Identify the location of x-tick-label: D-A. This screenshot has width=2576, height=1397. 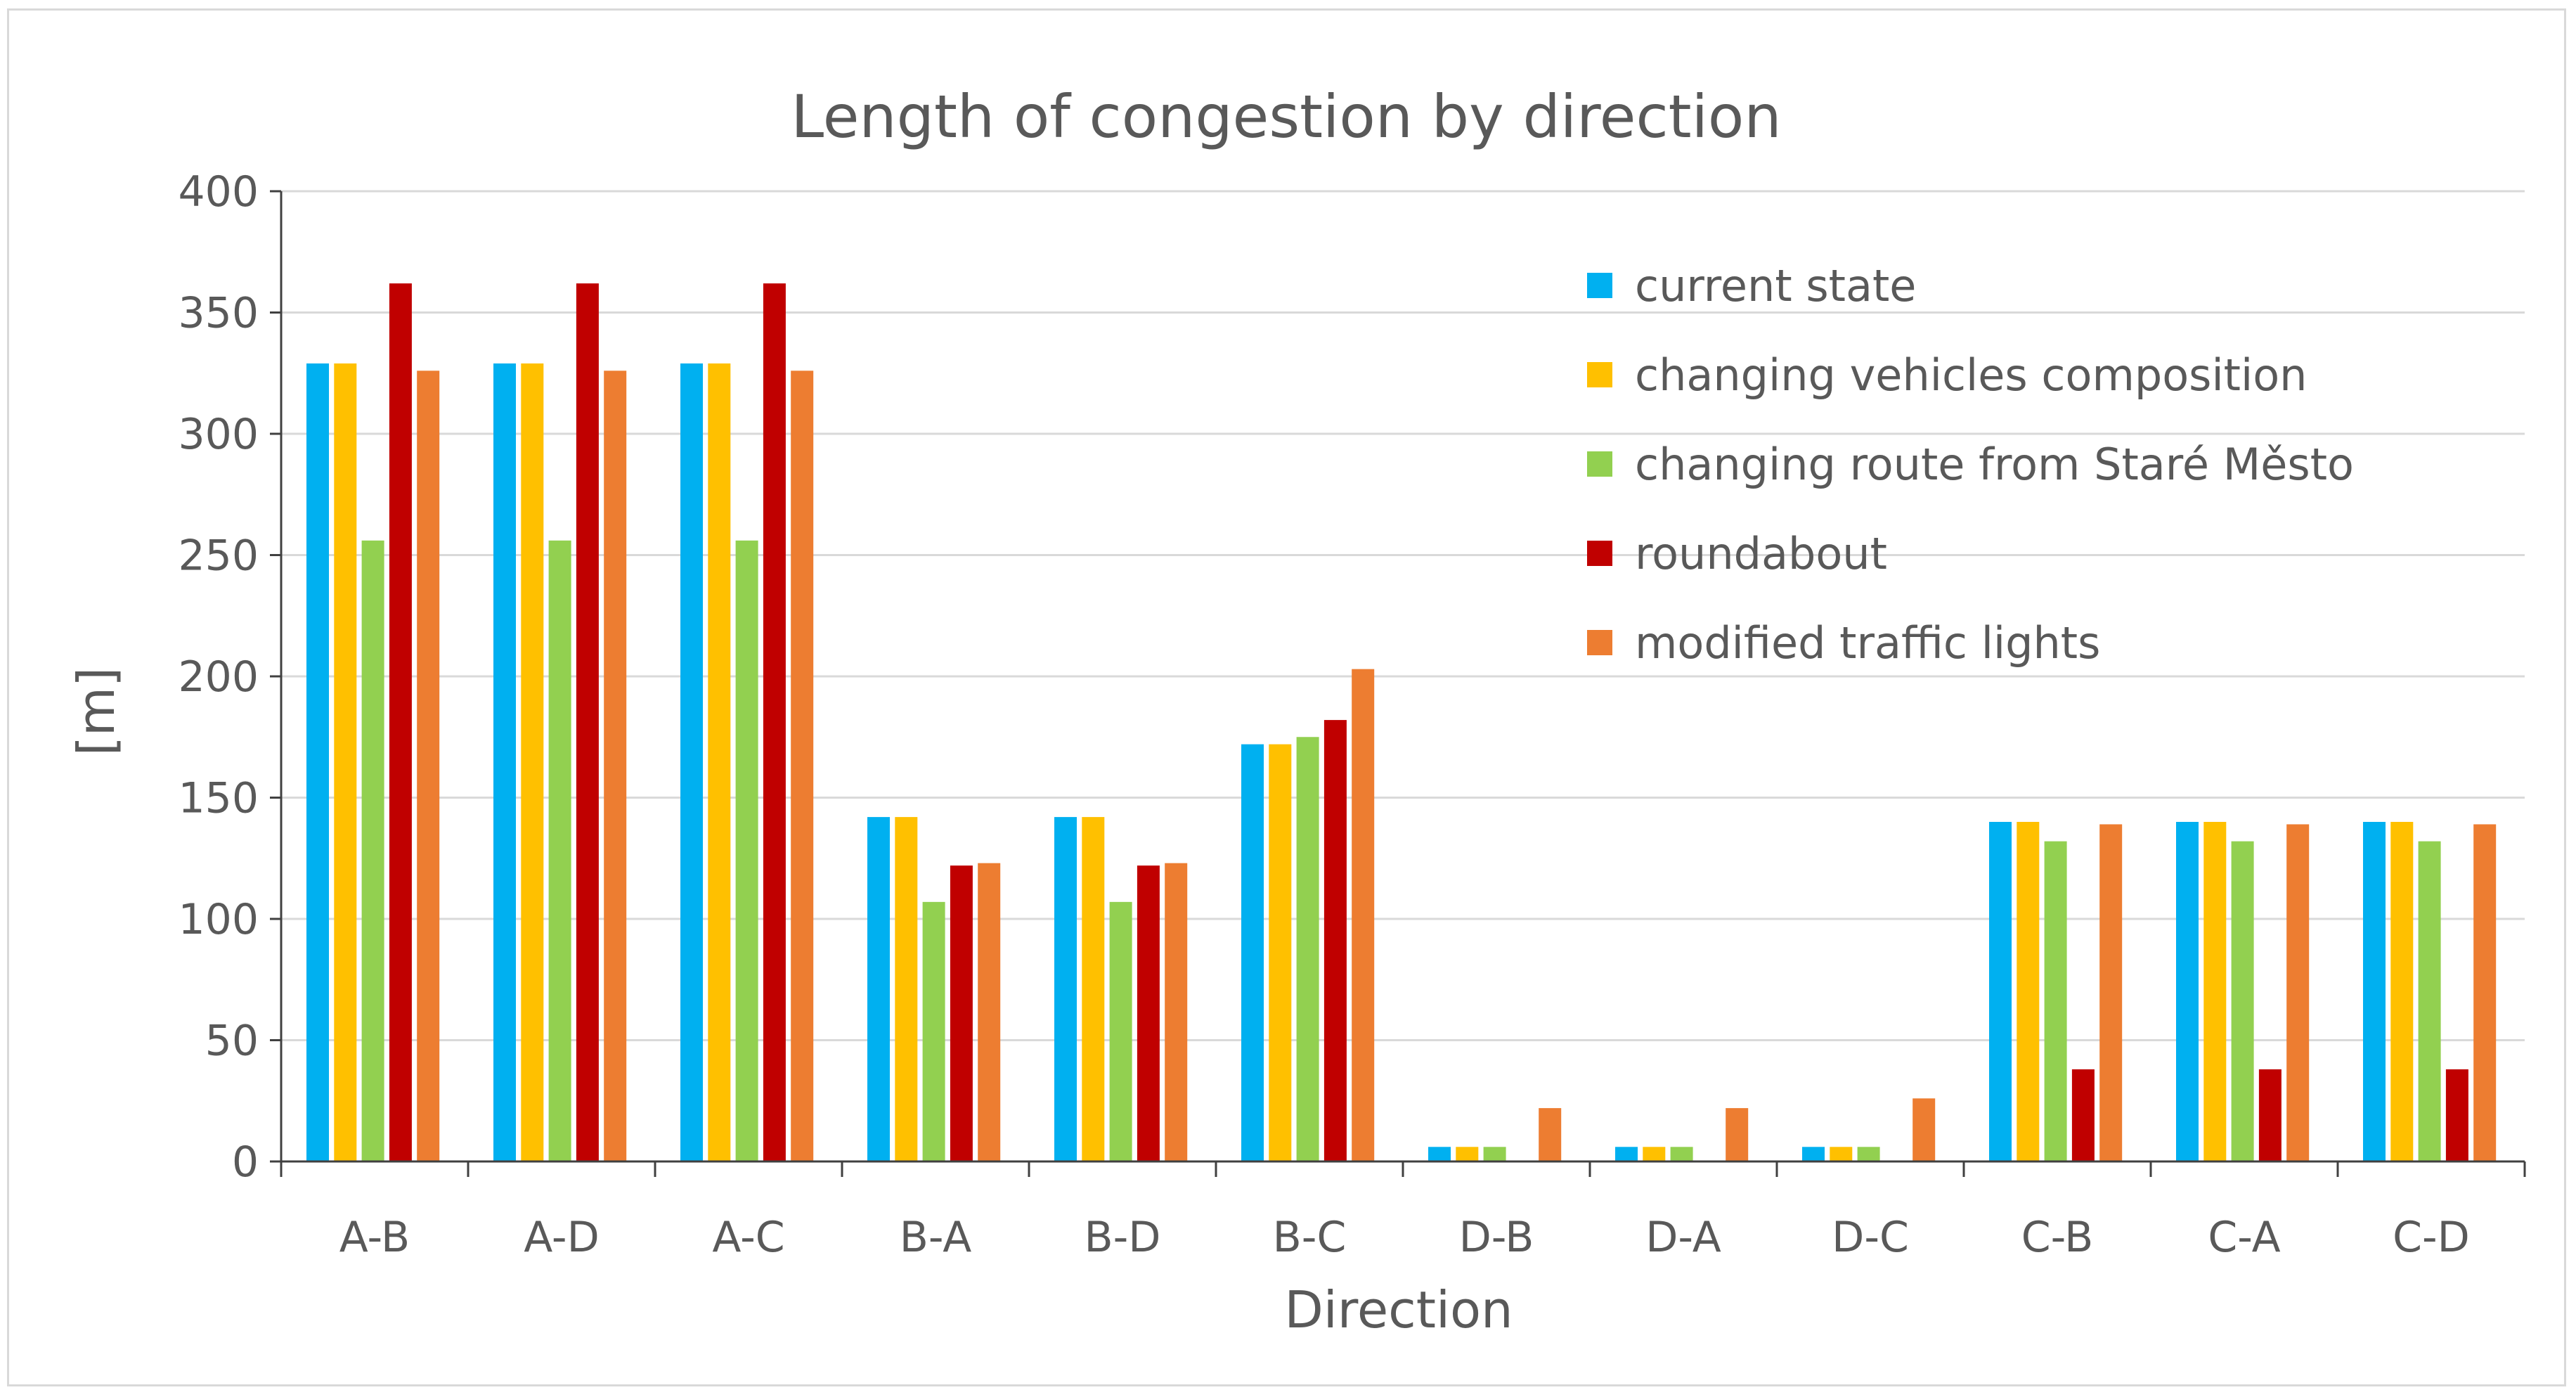
(1683, 1237).